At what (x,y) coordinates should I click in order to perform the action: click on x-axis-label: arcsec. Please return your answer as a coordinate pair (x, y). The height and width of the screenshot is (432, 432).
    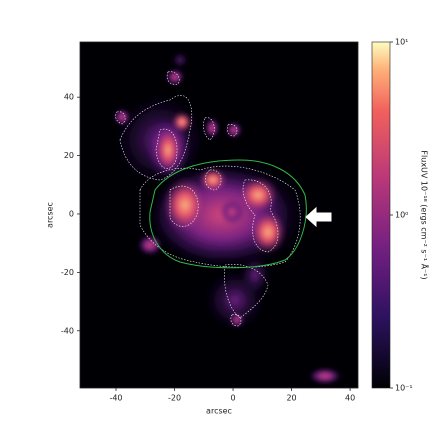
    Looking at the image, I should click on (219, 411).